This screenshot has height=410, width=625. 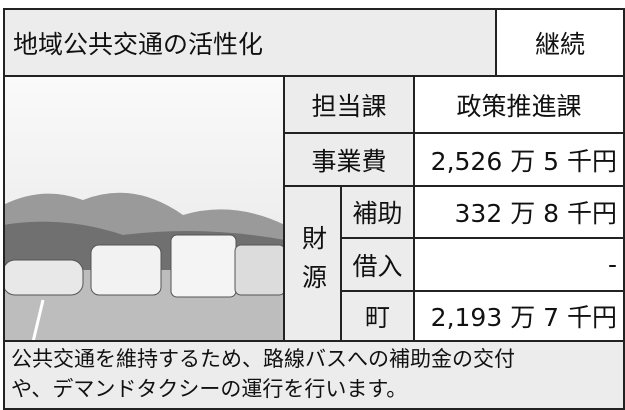 What do you see at coordinates (349, 104) in the screenshot?
I see `label: 担当課` at bounding box center [349, 104].